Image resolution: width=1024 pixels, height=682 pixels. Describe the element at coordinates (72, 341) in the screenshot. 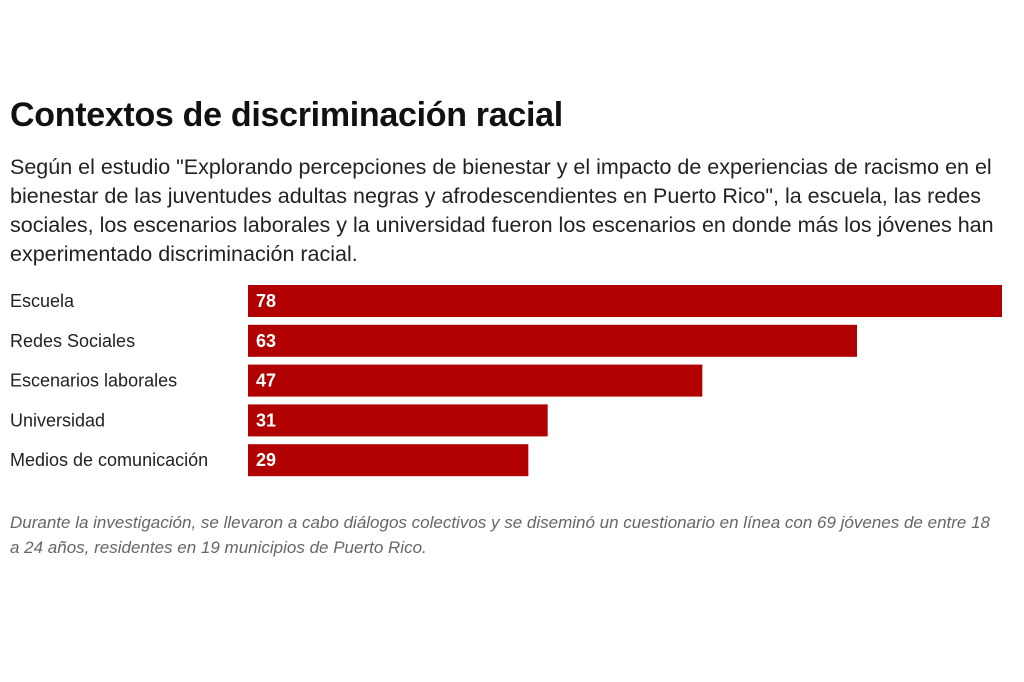

I see `category-label: Redes Sociales` at that location.